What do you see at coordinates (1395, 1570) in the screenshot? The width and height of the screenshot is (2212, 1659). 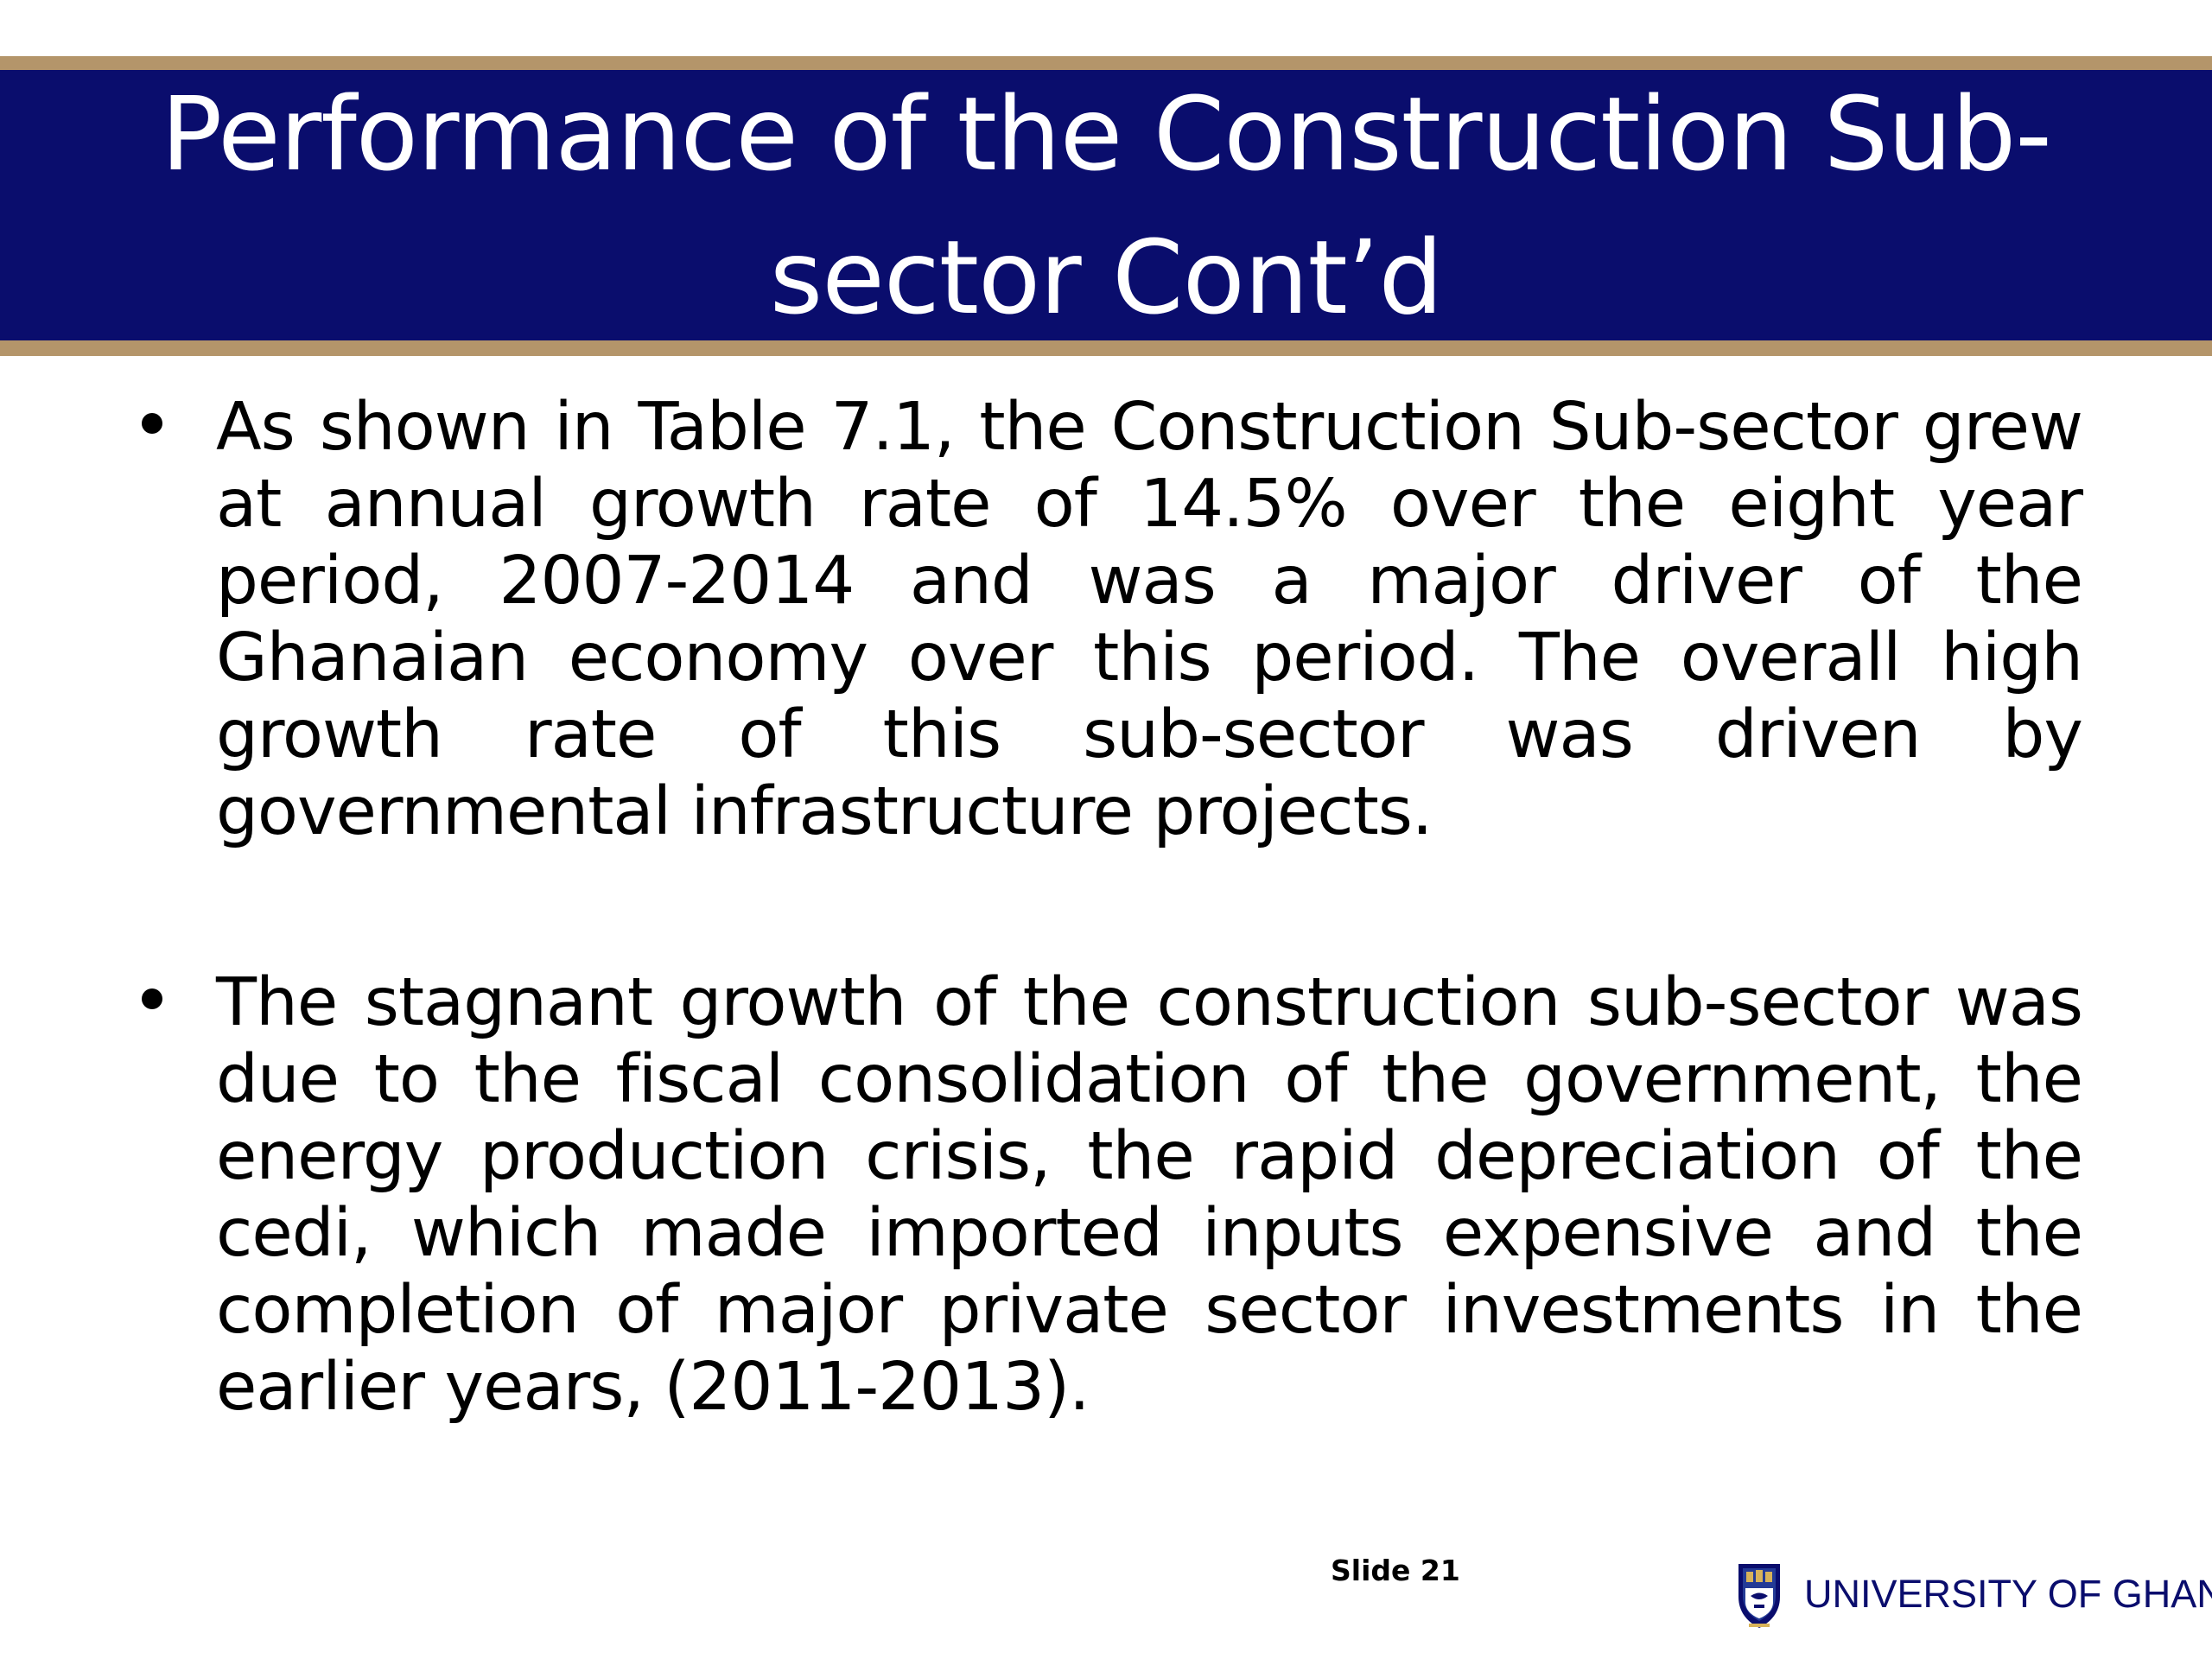 I see `slide-number: Slide 21` at bounding box center [1395, 1570].